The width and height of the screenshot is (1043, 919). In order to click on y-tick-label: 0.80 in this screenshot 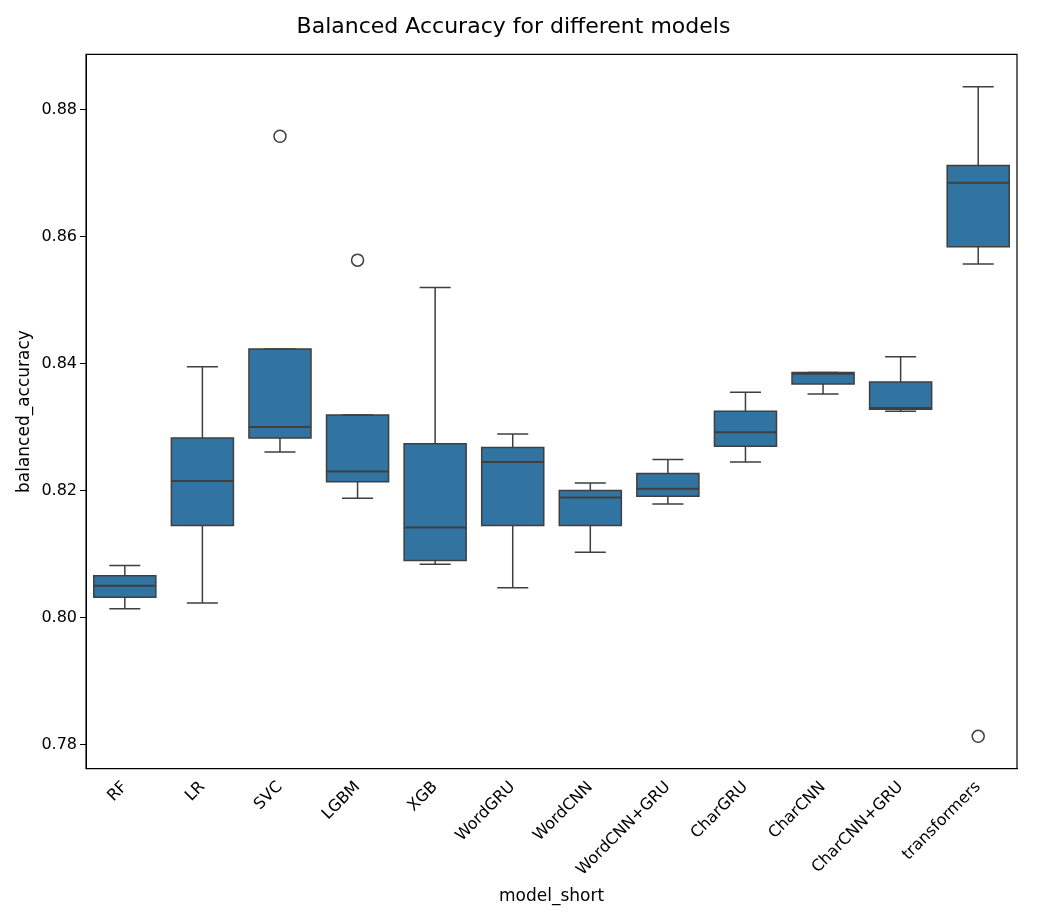, I will do `click(59, 616)`.